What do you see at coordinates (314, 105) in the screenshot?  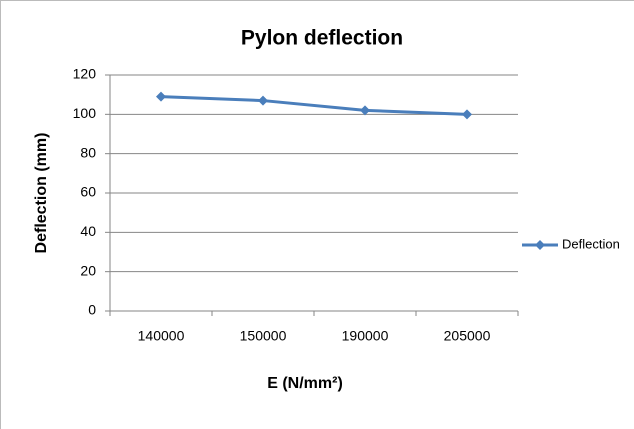 I see `series-line` at bounding box center [314, 105].